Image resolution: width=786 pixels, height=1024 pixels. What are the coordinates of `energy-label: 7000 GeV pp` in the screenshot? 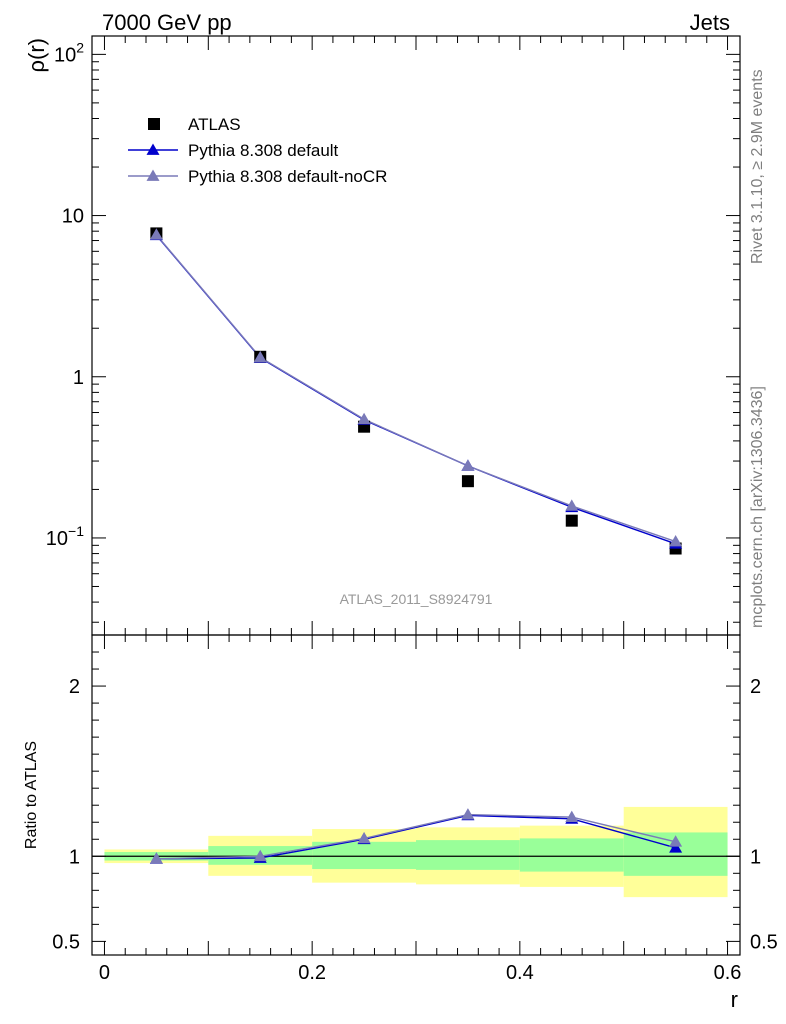 It's located at (167, 22).